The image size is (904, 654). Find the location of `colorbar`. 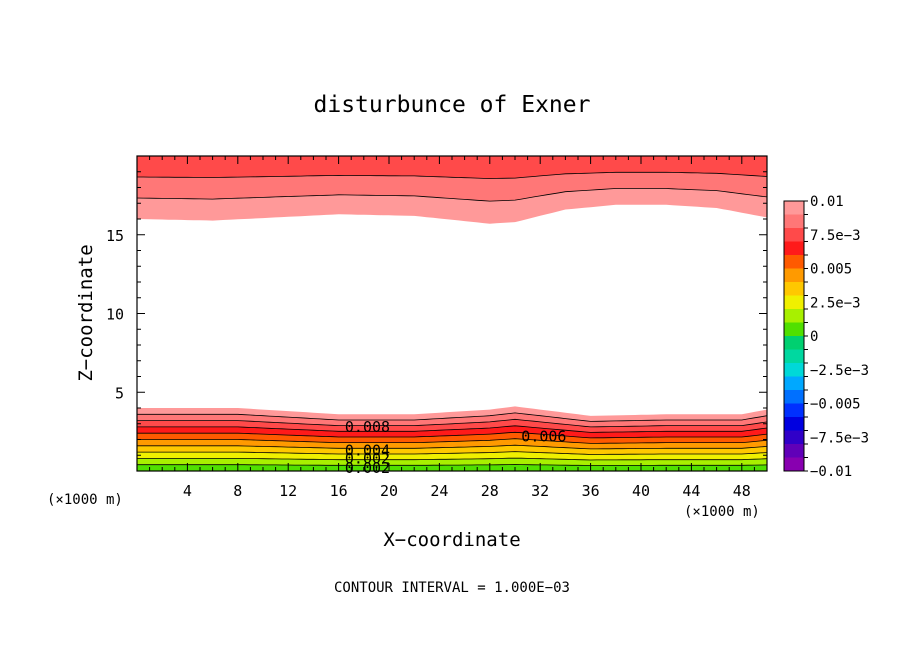

colorbar is located at coordinates (795, 336).